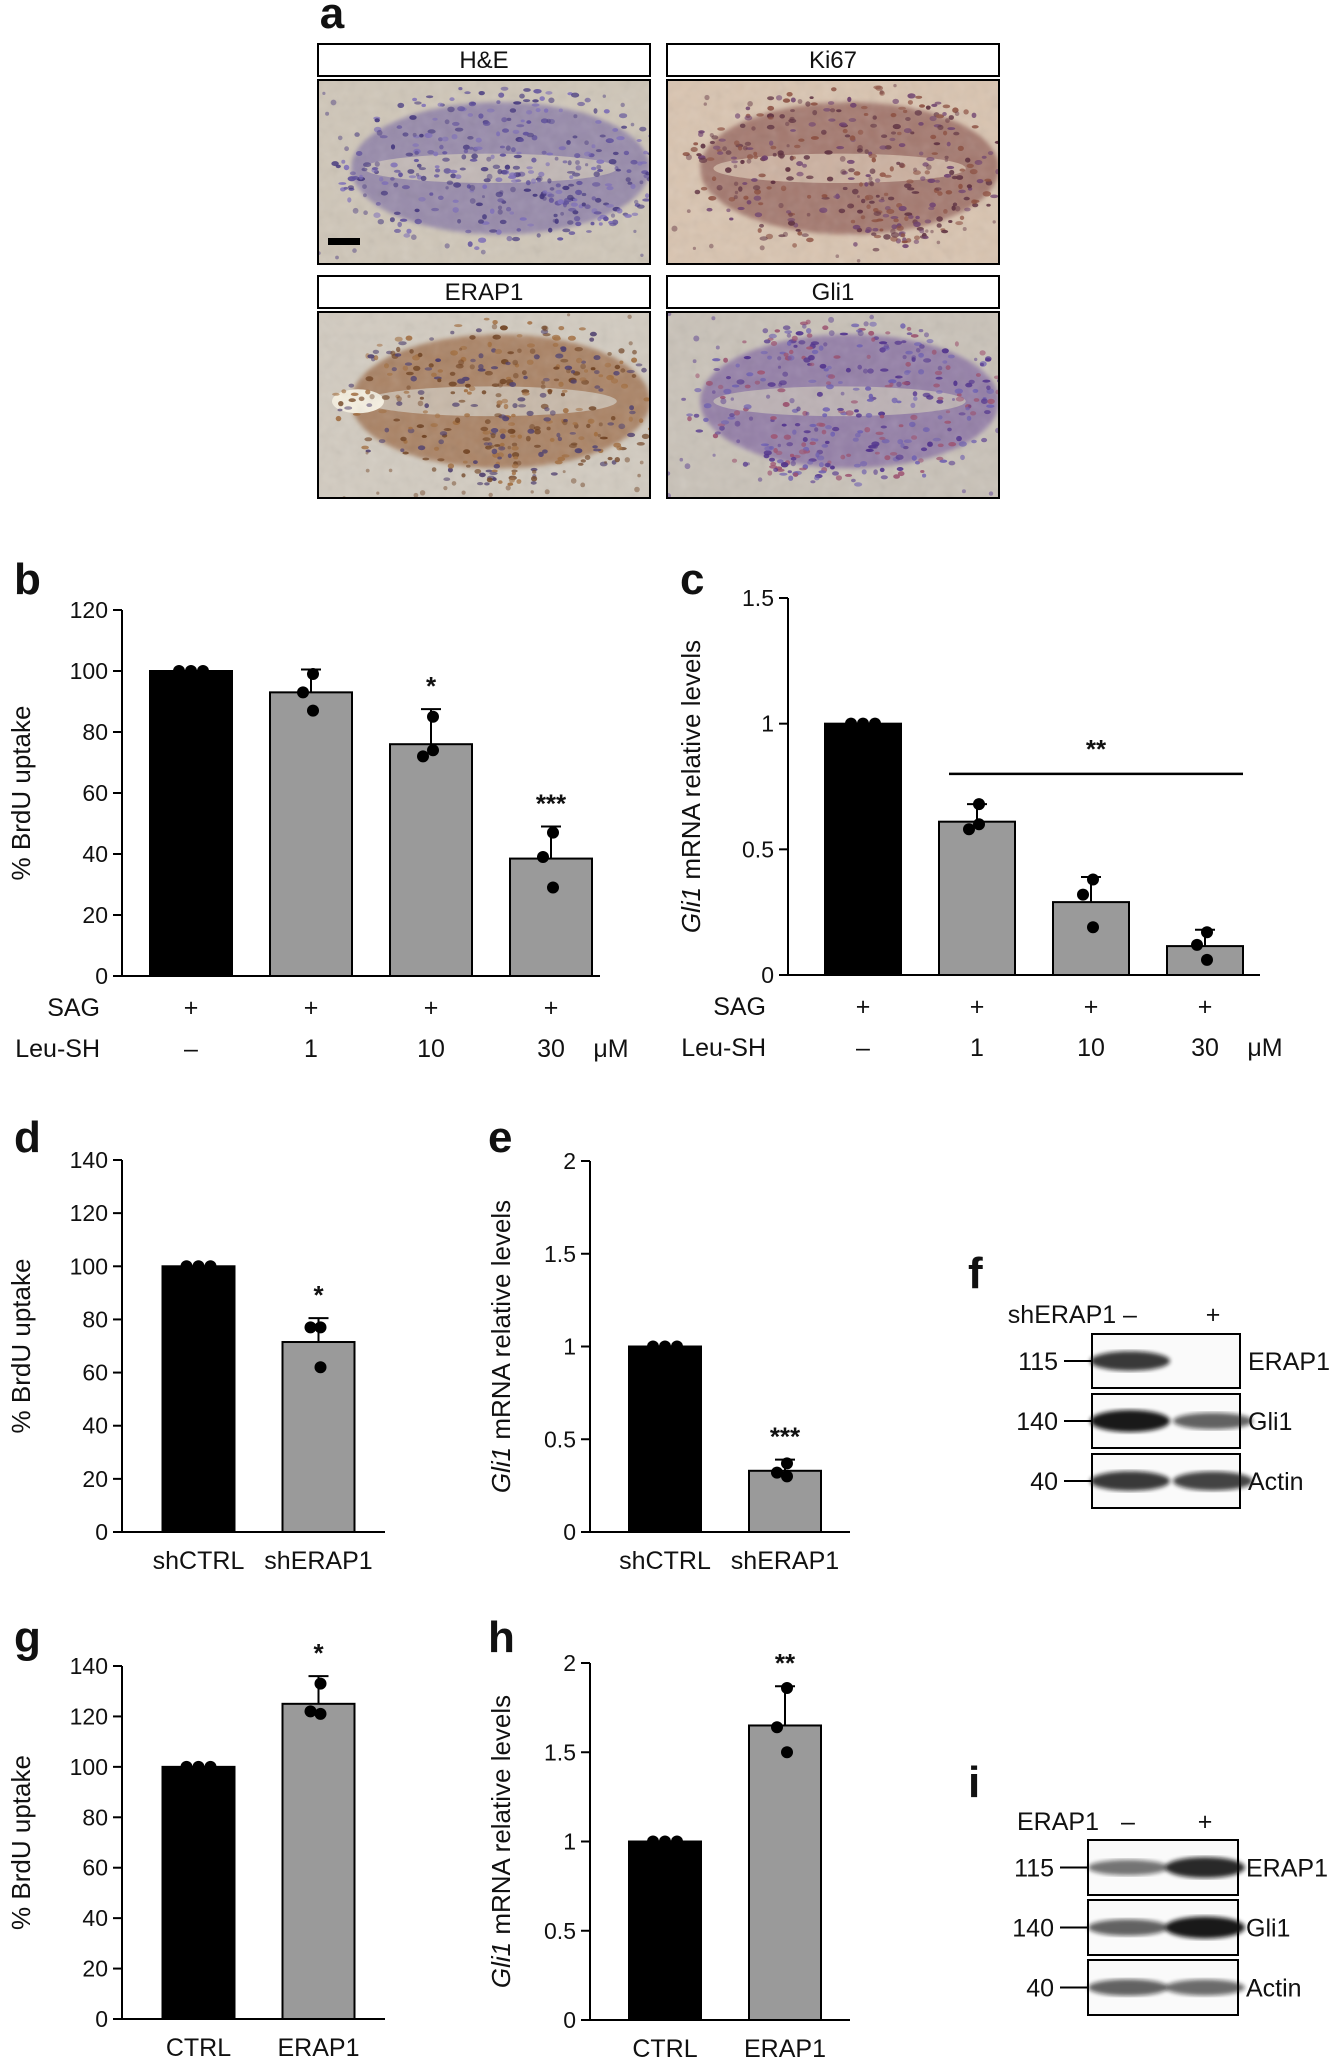 The height and width of the screenshot is (2057, 1342). Describe the element at coordinates (758, 598) in the screenshot. I see `y-tick-label: 1.5` at that location.